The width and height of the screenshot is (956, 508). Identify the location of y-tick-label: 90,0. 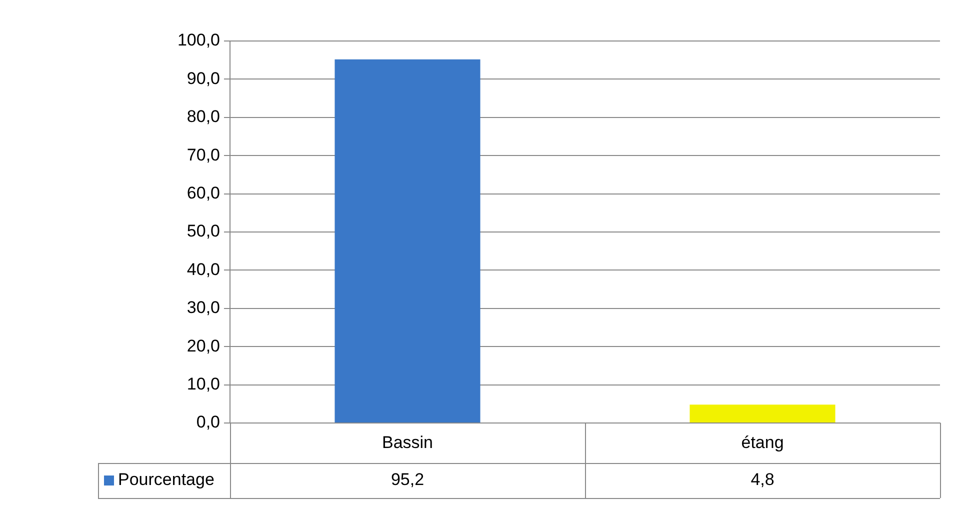
(203, 78).